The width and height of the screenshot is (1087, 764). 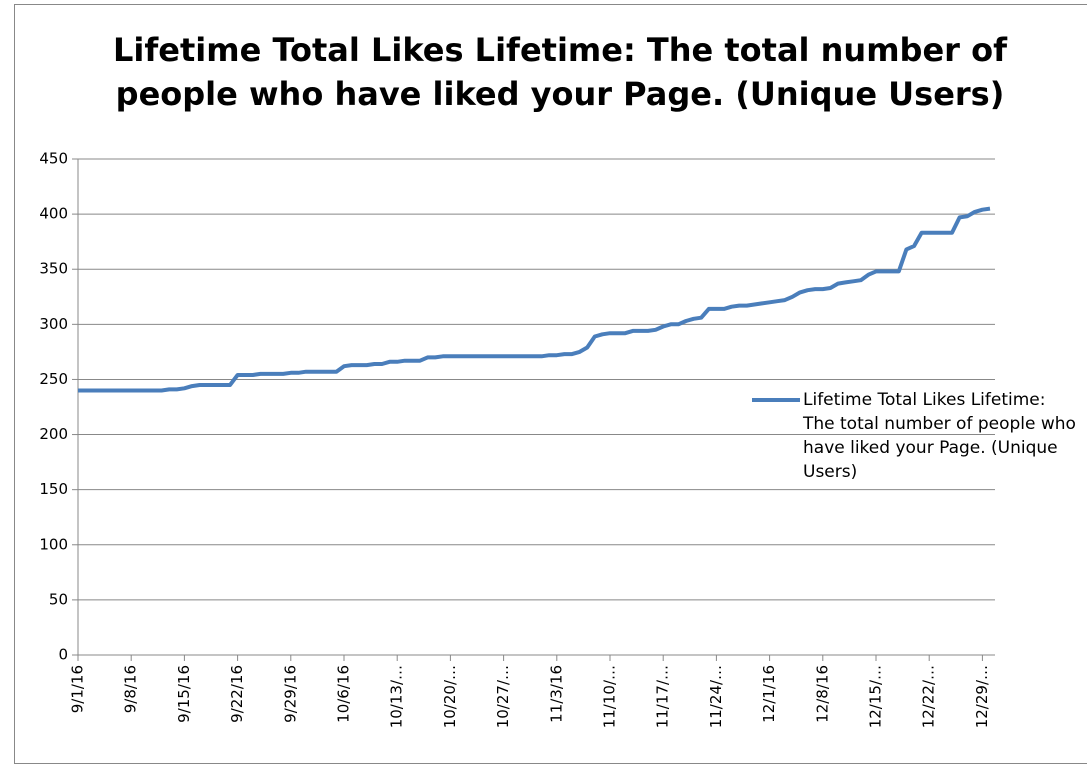 I want to click on y-tick-label: 300, so click(x=53, y=324).